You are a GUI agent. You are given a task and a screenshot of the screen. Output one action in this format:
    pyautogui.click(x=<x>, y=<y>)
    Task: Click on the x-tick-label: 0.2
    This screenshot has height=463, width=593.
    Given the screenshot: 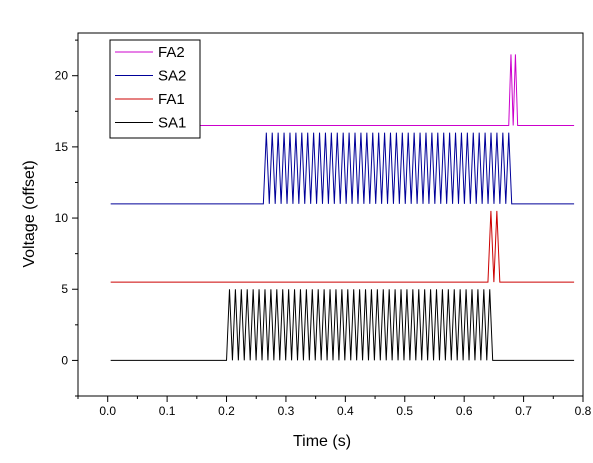 What is the action you would take?
    pyautogui.click(x=226, y=411)
    